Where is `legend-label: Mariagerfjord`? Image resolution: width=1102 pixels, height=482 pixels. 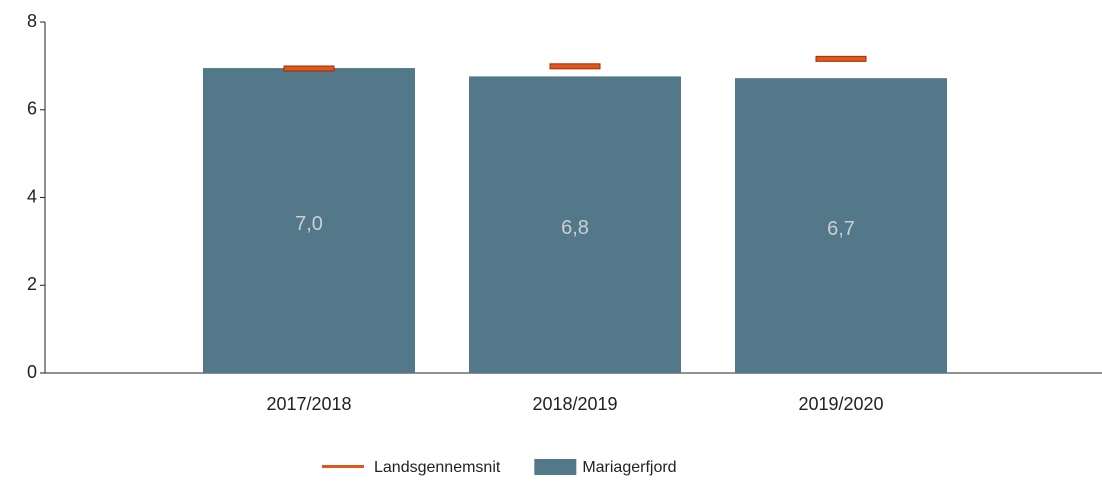
legend-label: Mariagerfjord is located at coordinates (629, 467).